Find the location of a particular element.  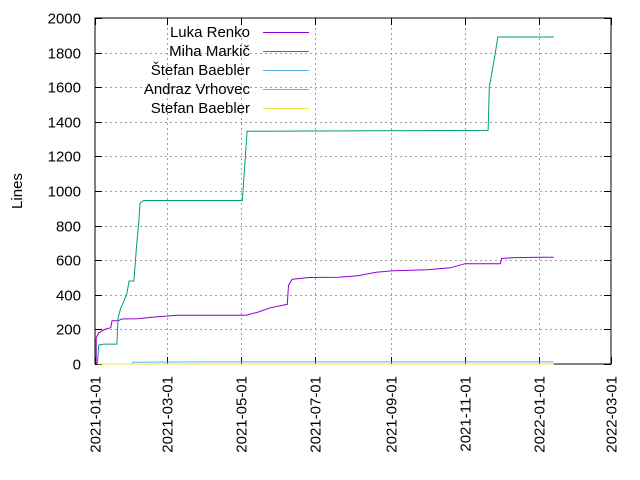

y-tick-label: 1800 is located at coordinates (64, 54).